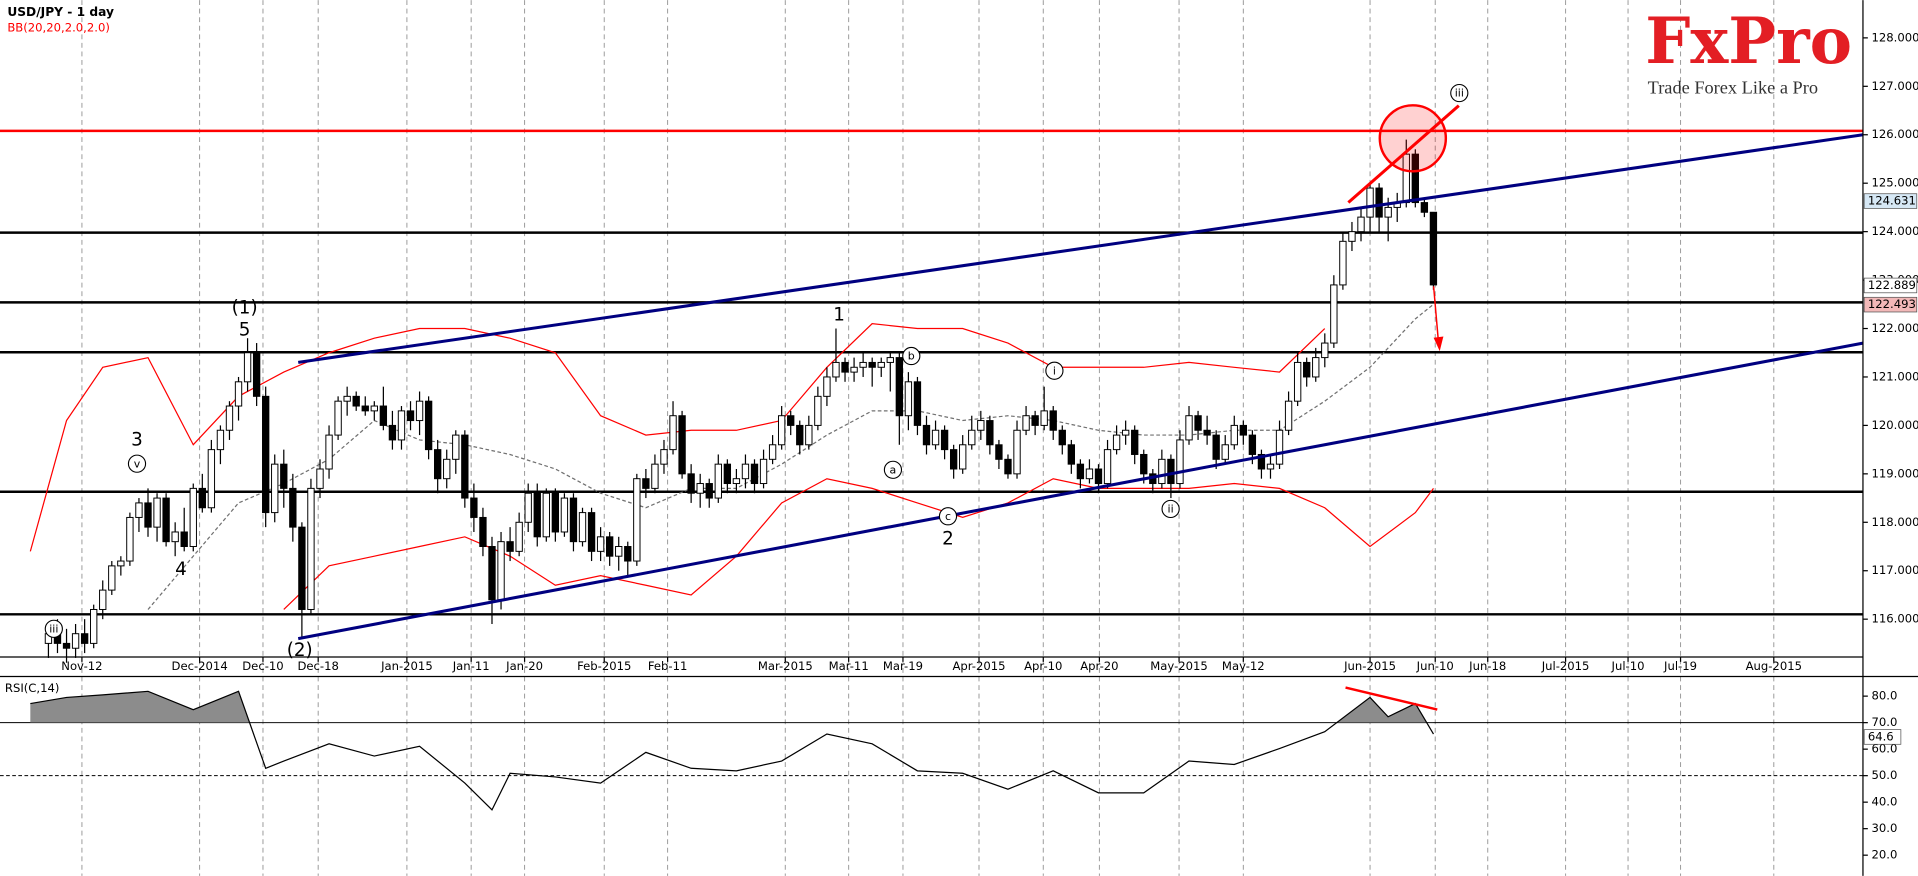  Describe the element at coordinates (1885, 722) in the screenshot. I see `rsi-tick-label: 70.0` at that location.